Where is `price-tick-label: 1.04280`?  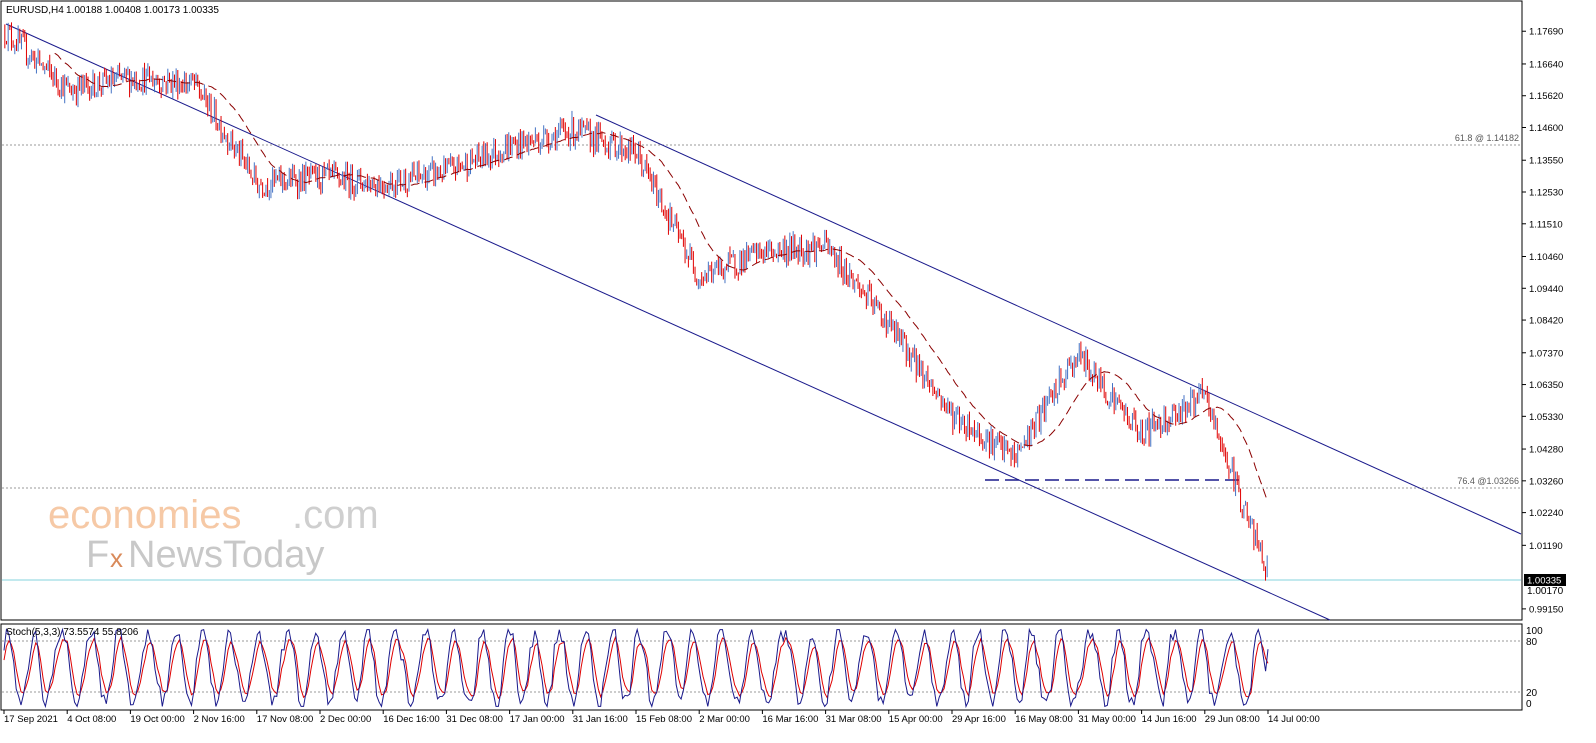 price-tick-label: 1.04280 is located at coordinates (1546, 450).